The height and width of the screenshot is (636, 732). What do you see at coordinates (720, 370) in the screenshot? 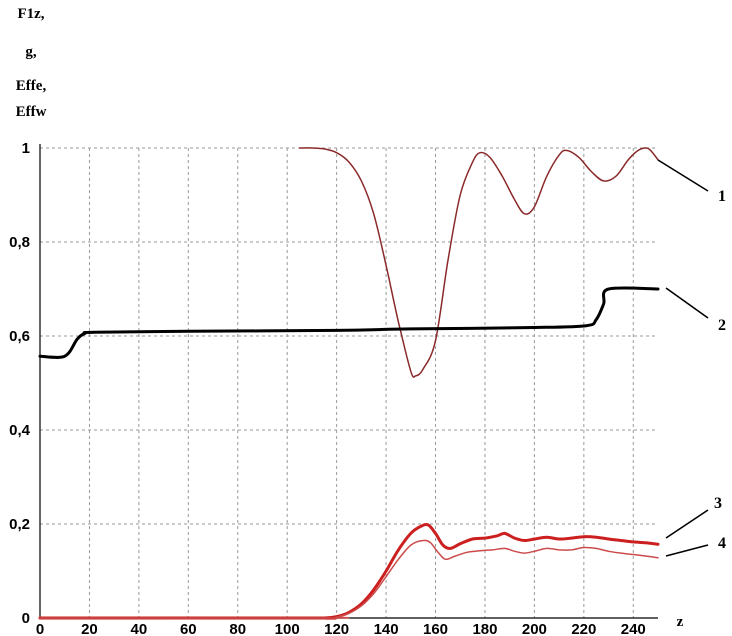
I see `curve-annotations: 1 2 3 4` at bounding box center [720, 370].